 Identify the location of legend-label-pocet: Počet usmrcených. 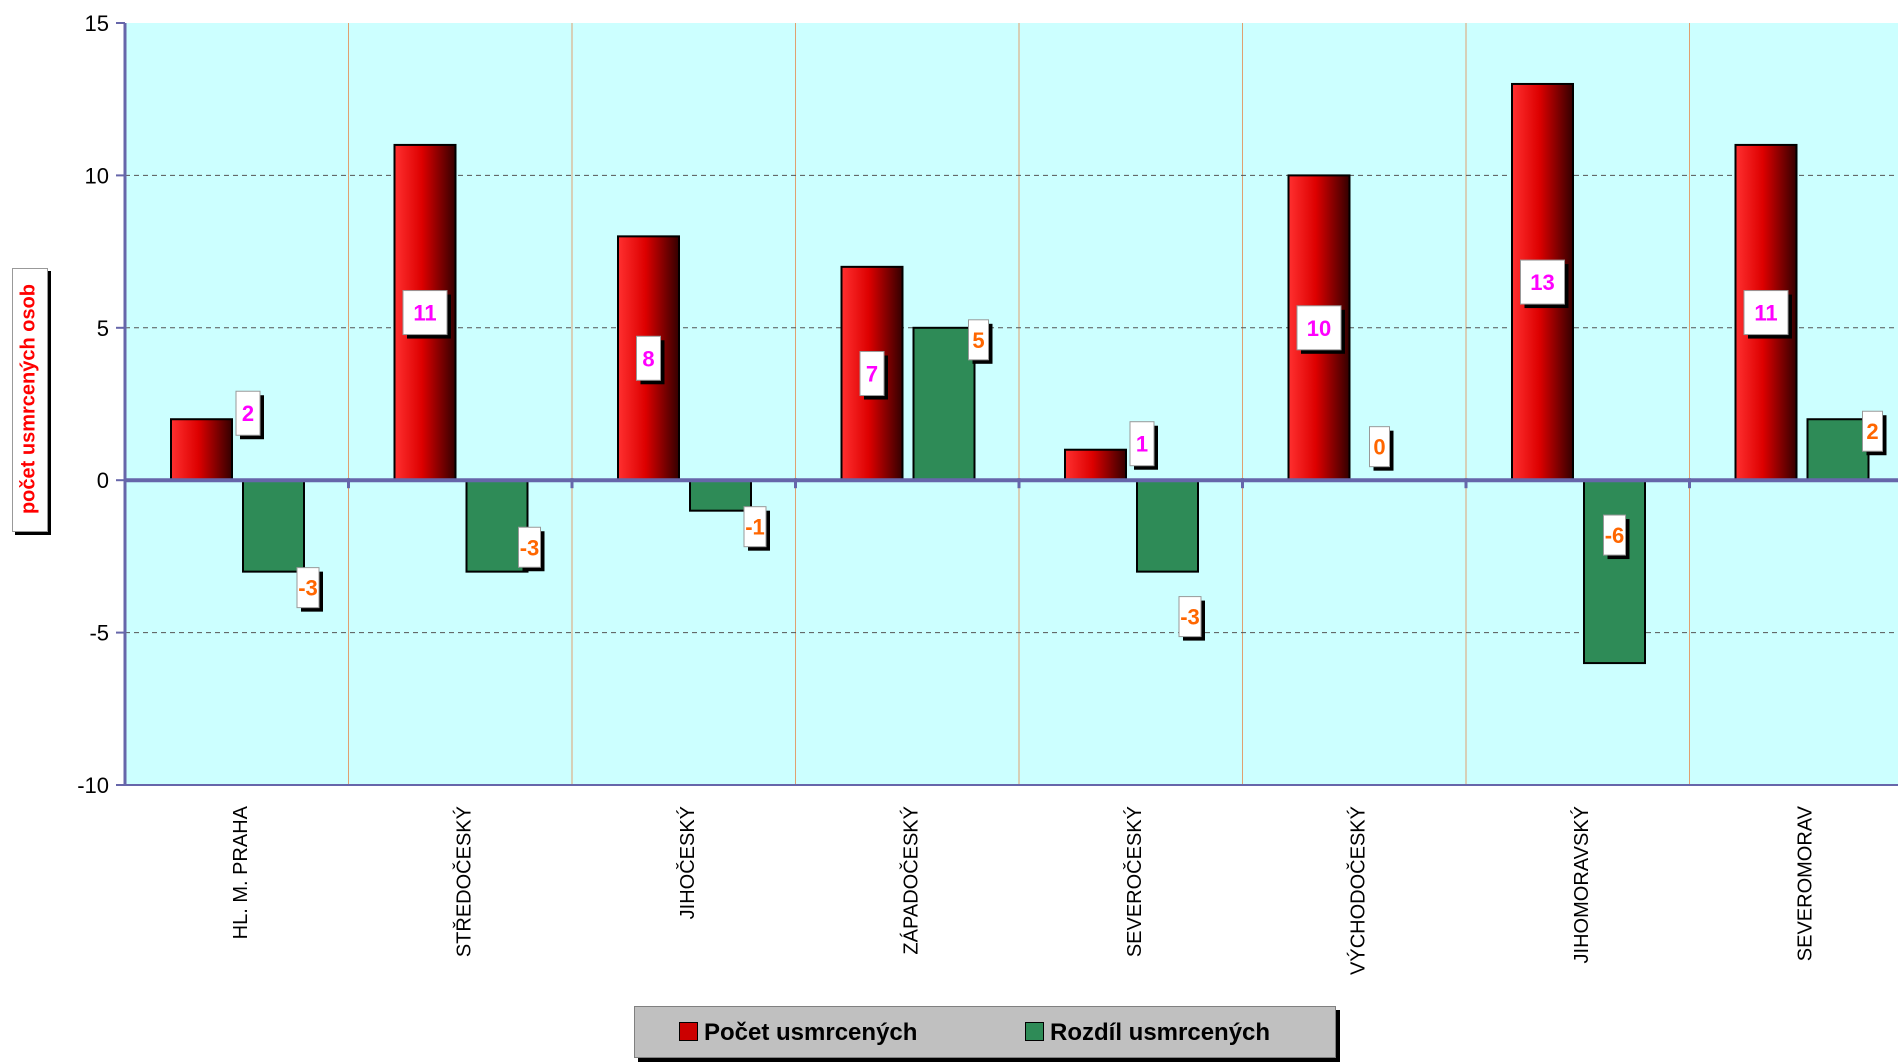
(811, 1032).